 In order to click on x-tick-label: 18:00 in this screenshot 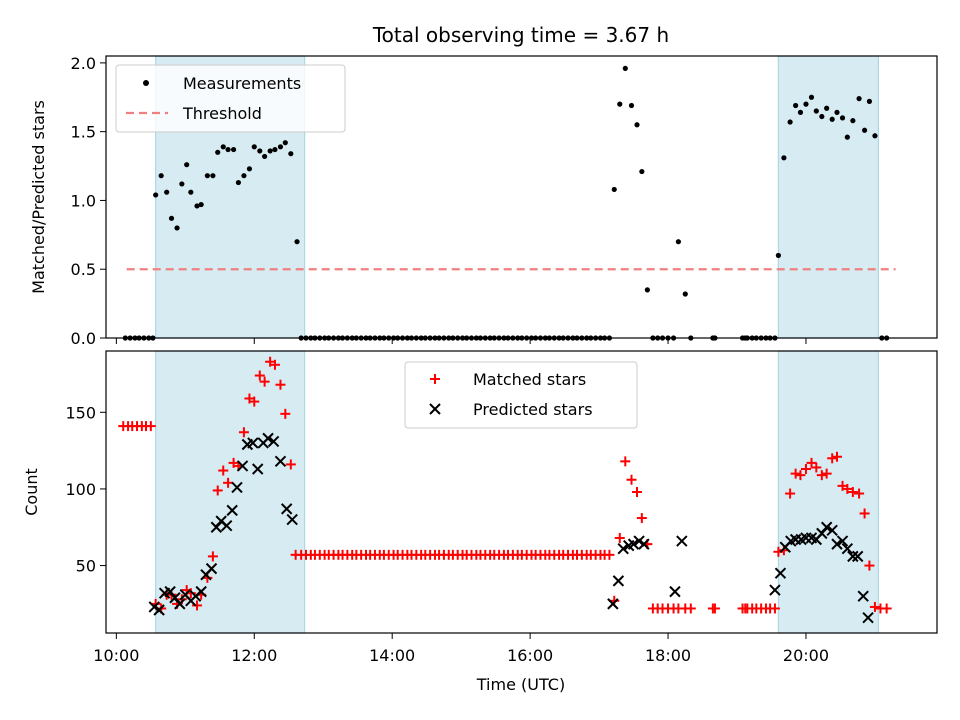, I will do `click(668, 655)`.